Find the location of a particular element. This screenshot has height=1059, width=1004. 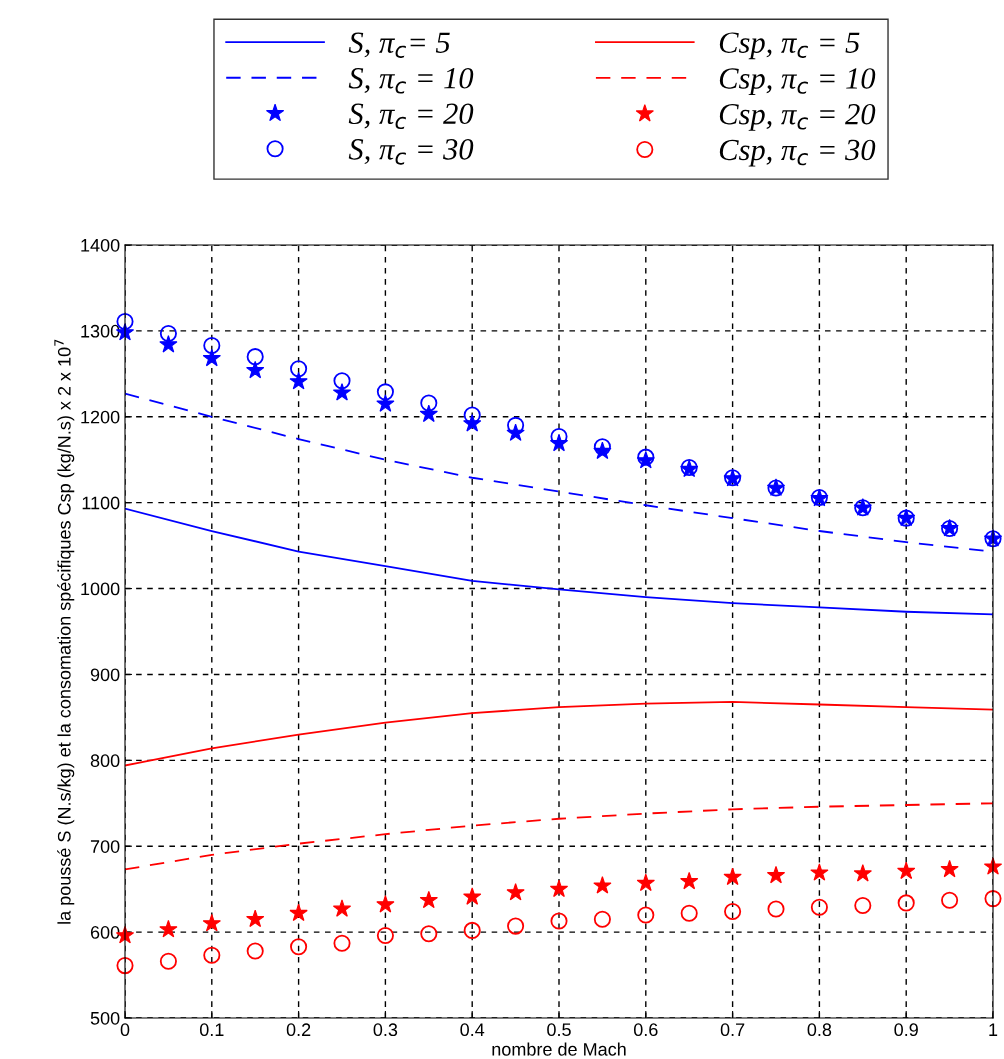

y-tick-label: 900 is located at coordinates (105, 675).